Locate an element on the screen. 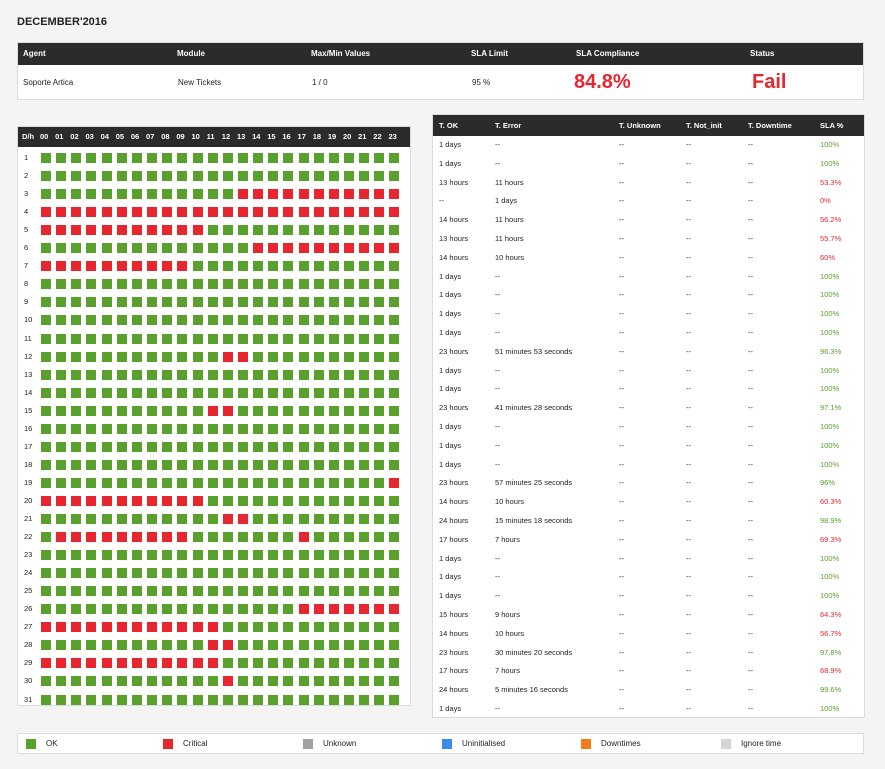  sla-percent-cell: 60% is located at coordinates (828, 257).